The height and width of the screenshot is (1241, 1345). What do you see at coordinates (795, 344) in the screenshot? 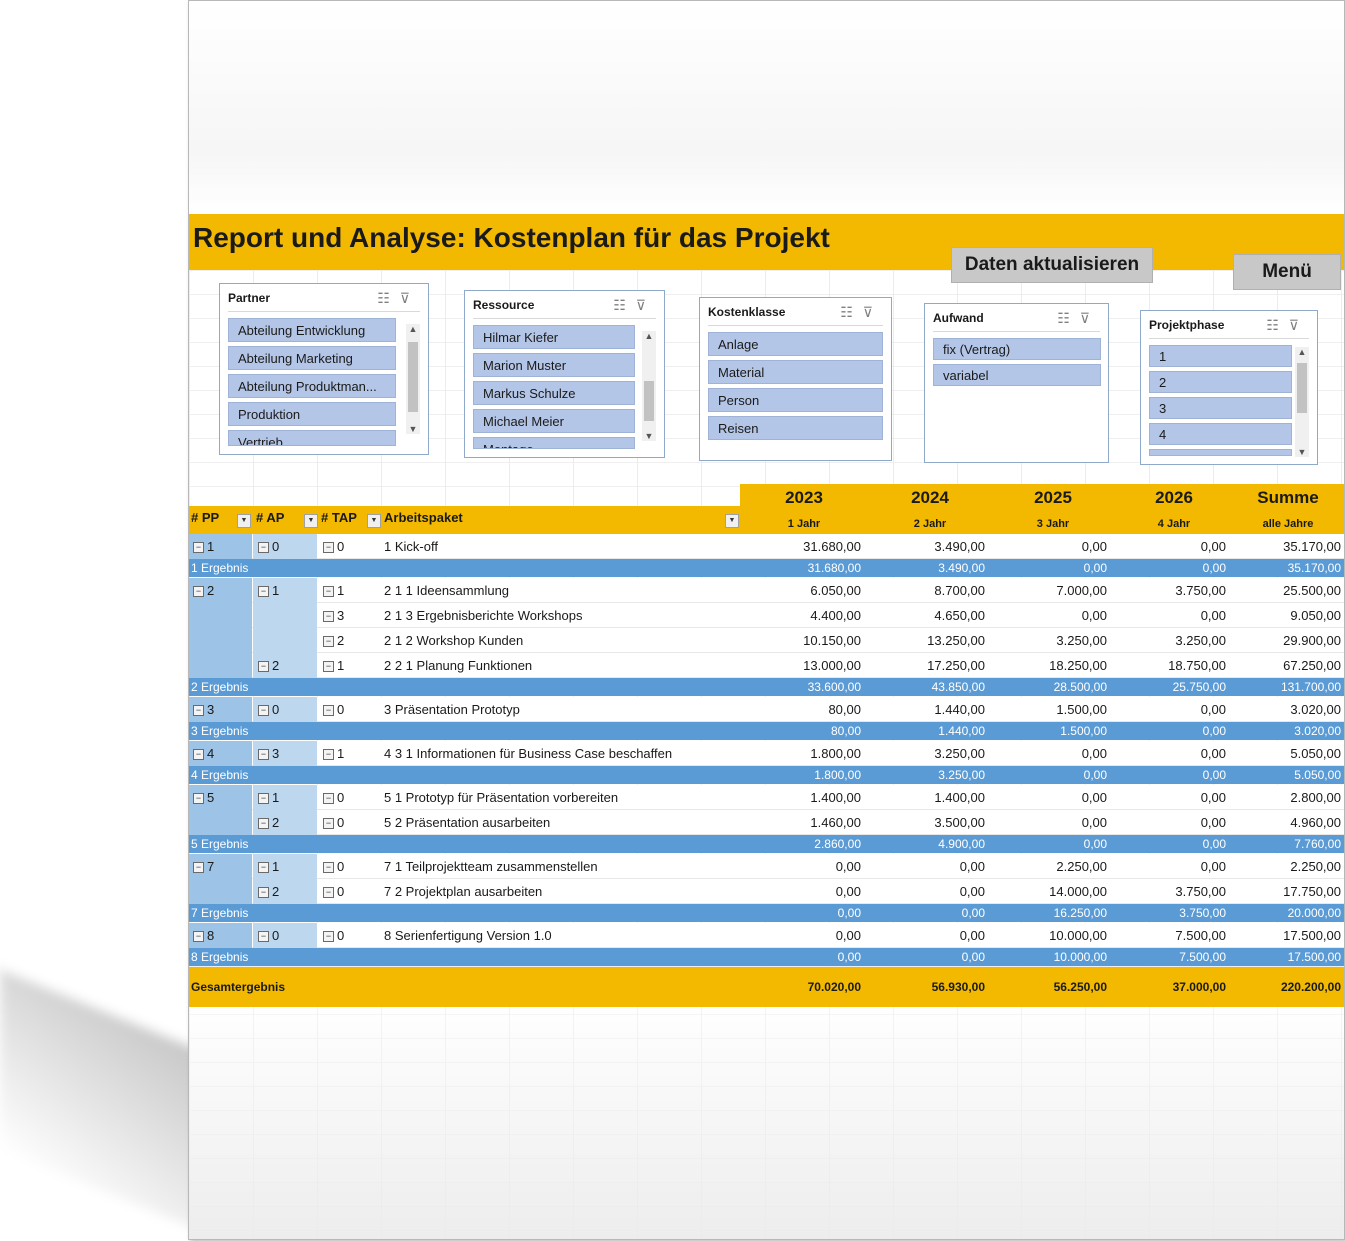
I see `slicer-item: Anlage` at bounding box center [795, 344].